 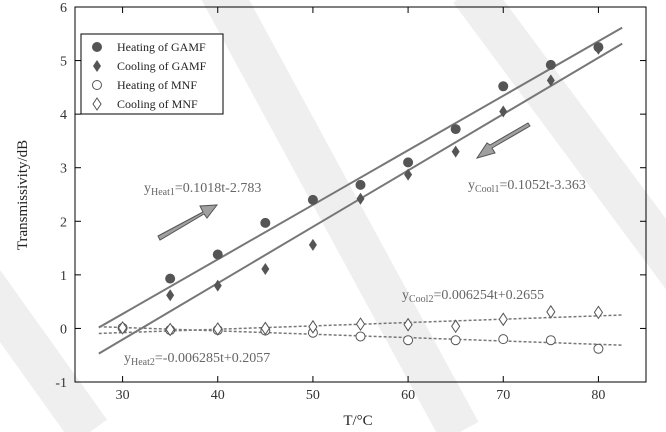 What do you see at coordinates (408, 395) in the screenshot?
I see `x-tick-label: 60` at bounding box center [408, 395].